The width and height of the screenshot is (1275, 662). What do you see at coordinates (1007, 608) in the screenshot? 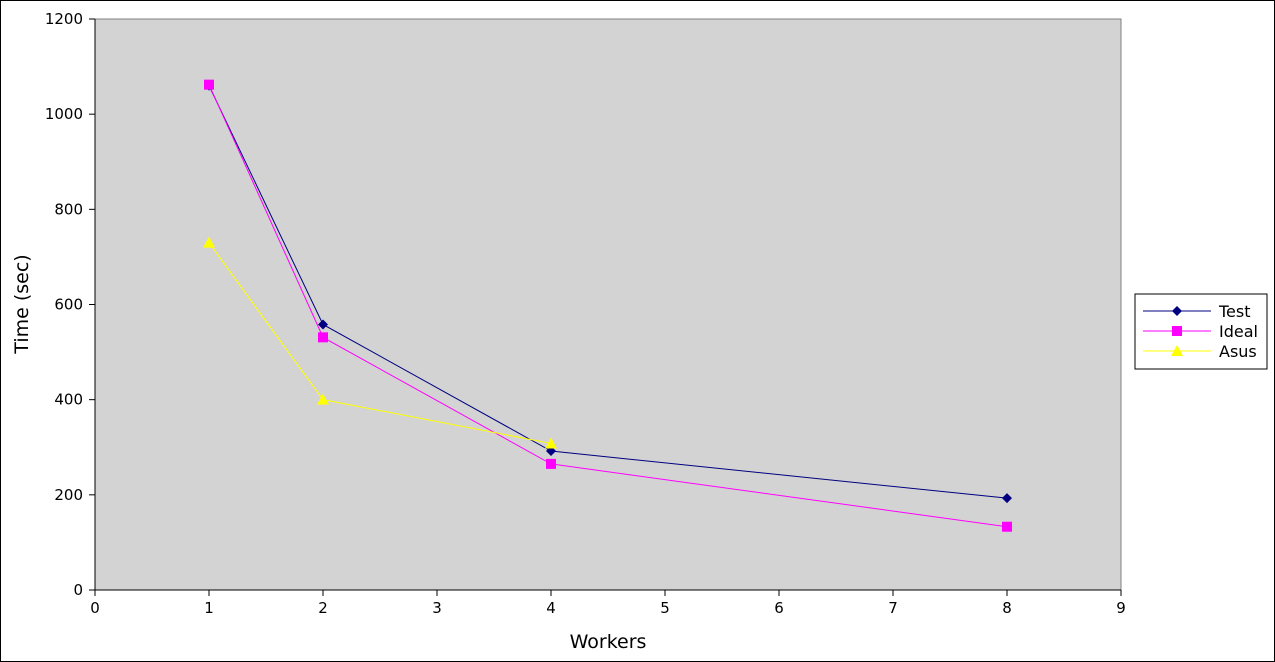
I see `x-tick-label: 8` at bounding box center [1007, 608].